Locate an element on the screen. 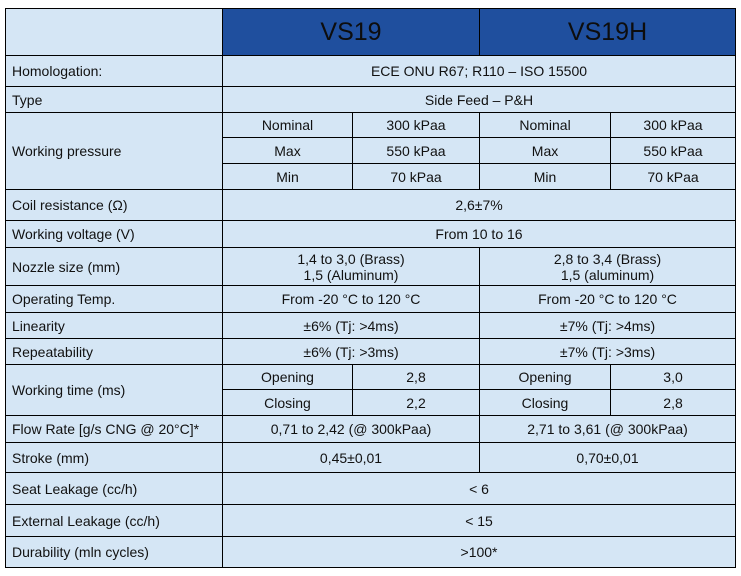 This screenshot has width=741, height=576. row-label: Homologation: is located at coordinates (114, 71).